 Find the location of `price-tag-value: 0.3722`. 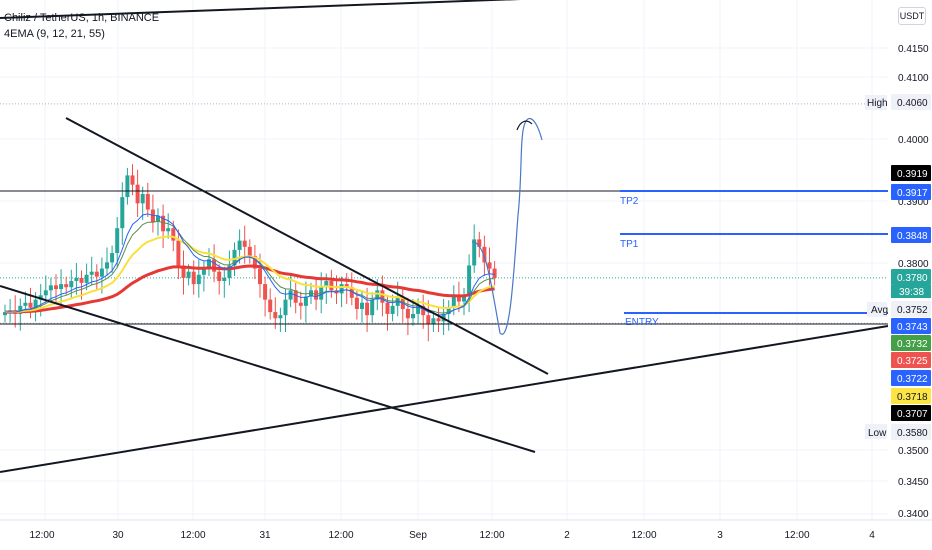

price-tag-value: 0.3722 is located at coordinates (912, 379).